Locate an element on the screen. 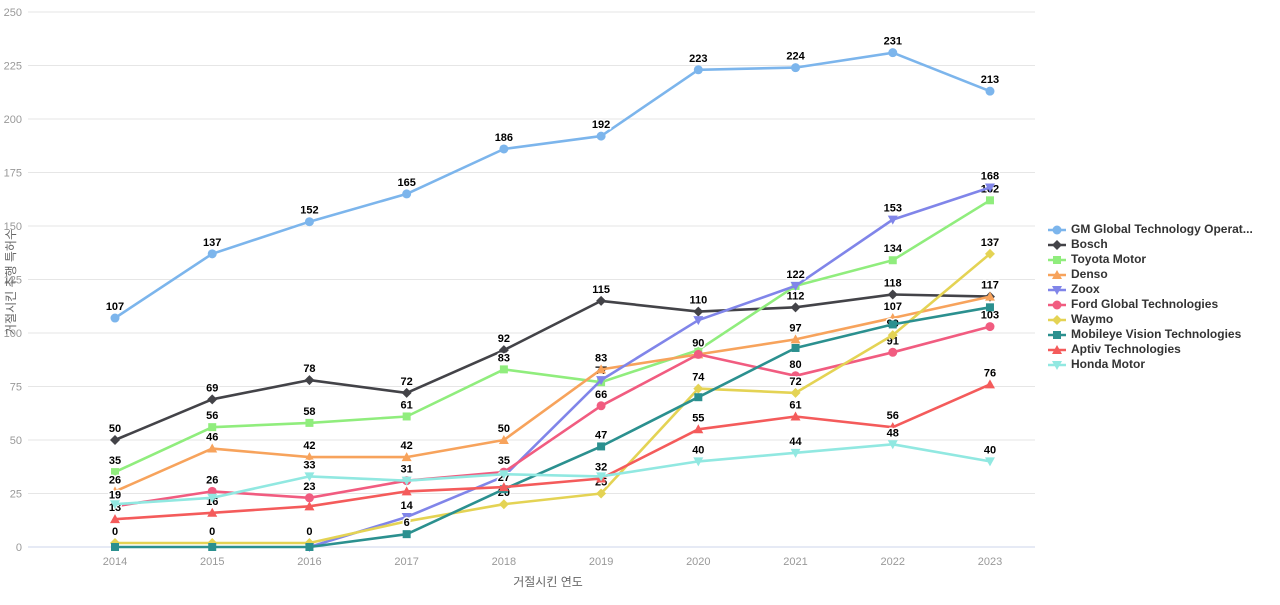  data-point-label: 153 is located at coordinates (893, 209).